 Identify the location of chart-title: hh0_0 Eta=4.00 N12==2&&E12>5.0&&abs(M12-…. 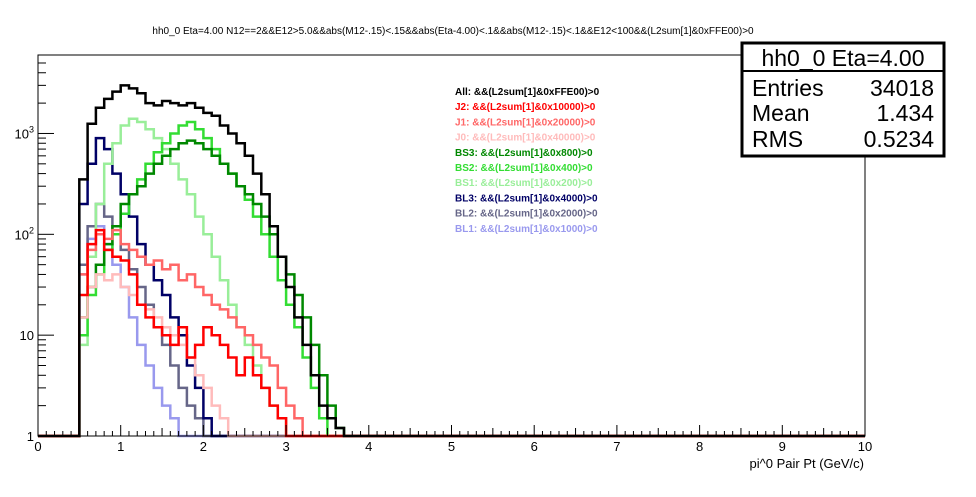
(453, 31).